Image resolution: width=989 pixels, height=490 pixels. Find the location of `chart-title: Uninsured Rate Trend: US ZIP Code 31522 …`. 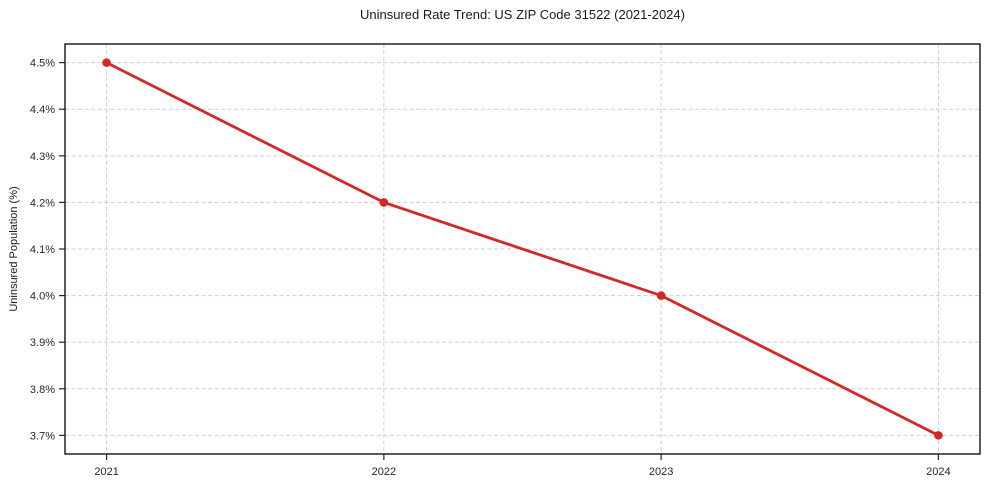

chart-title: Uninsured Rate Trend: US ZIP Code 31522 … is located at coordinates (522, 14).